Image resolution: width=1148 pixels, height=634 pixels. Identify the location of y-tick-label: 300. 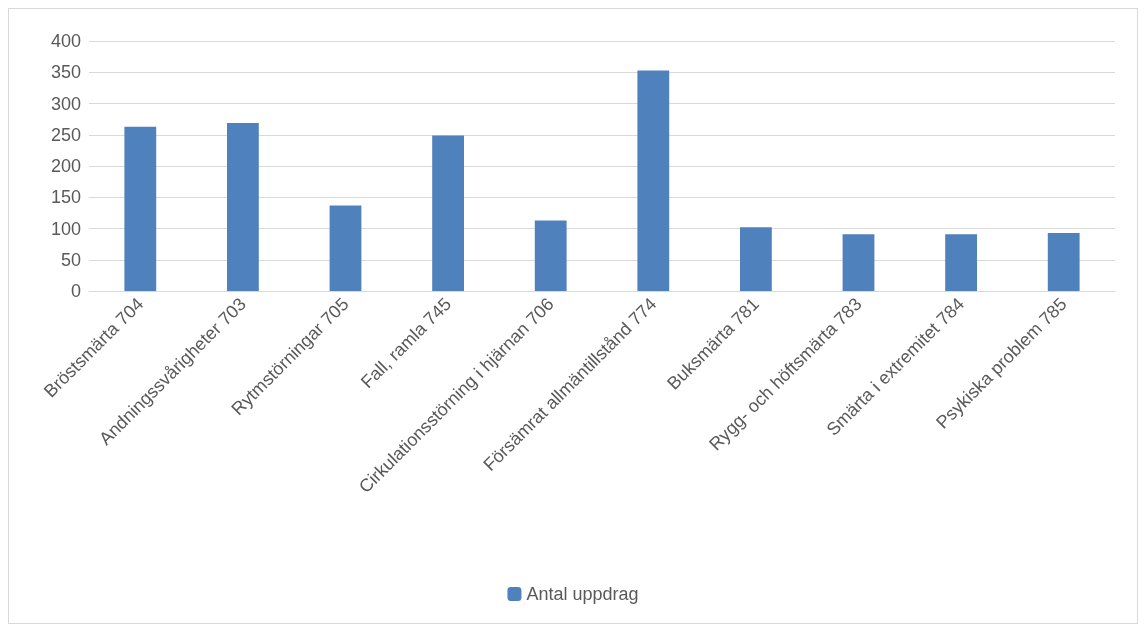
(65, 103).